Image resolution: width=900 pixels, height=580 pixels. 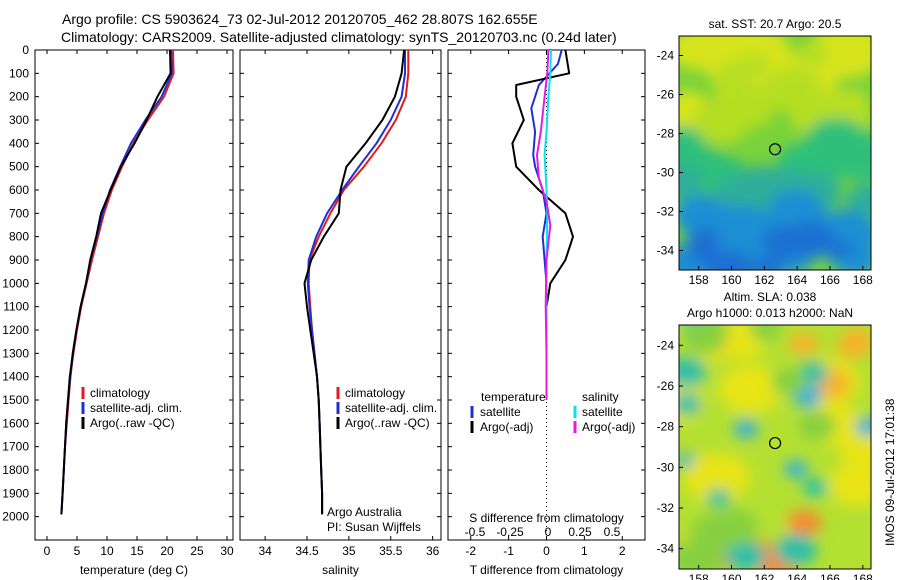 I want to click on x-tick-label: 5, so click(x=77, y=551).